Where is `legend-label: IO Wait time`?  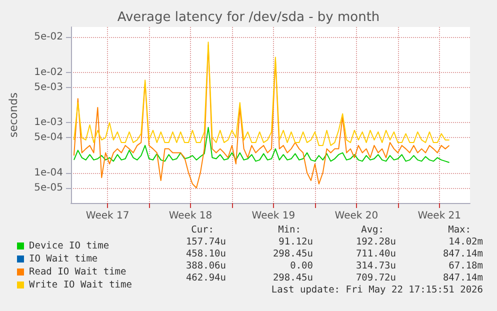 legend-label: IO Wait time is located at coordinates (63, 259).